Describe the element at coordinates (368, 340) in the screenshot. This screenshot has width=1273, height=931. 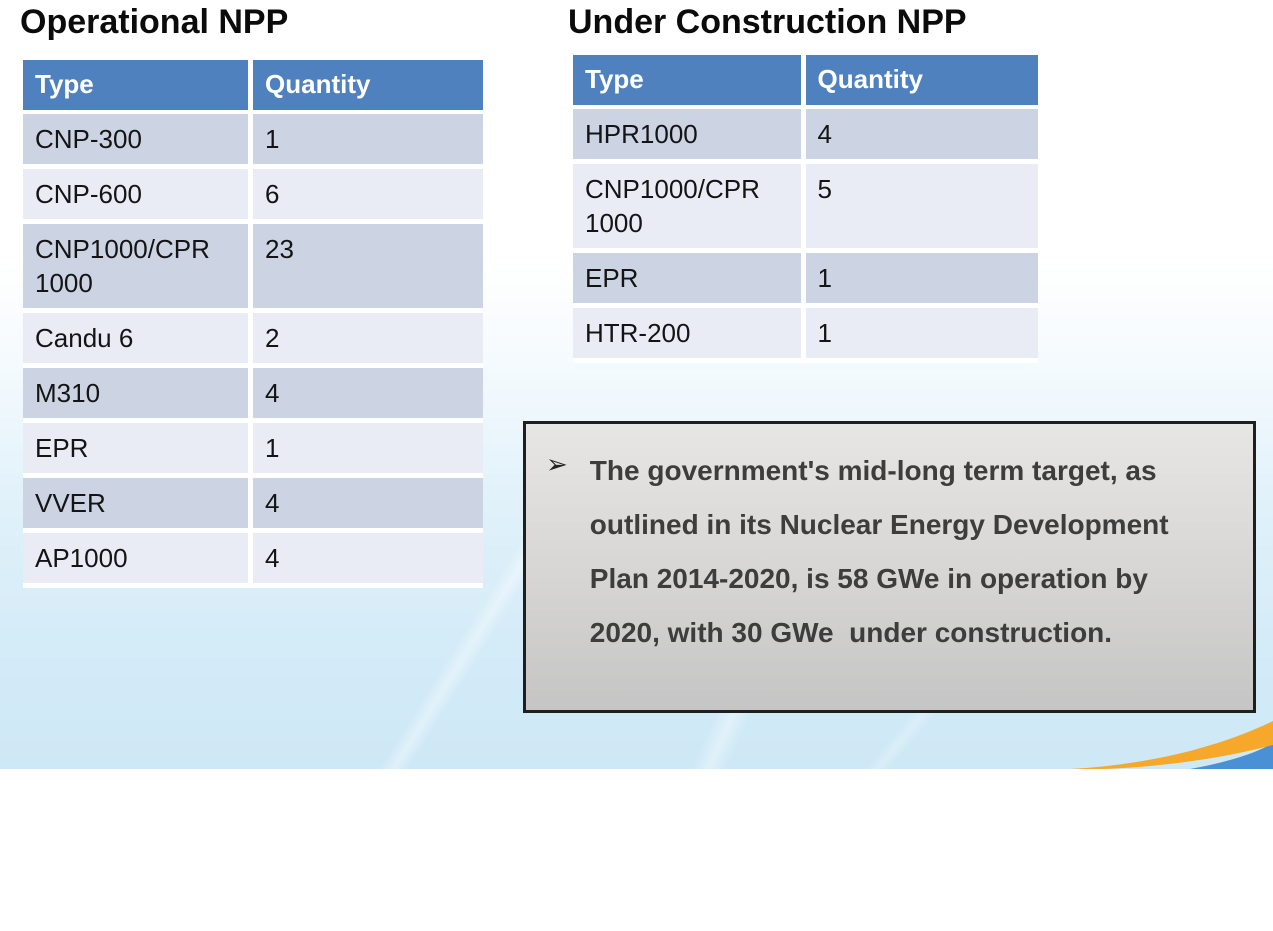
I see `table-cell: 2` at that location.